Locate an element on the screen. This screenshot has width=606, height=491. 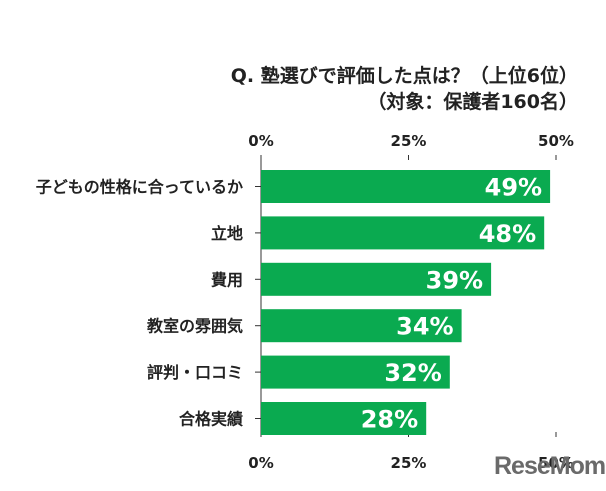
data-label: 34% is located at coordinates (424, 327).